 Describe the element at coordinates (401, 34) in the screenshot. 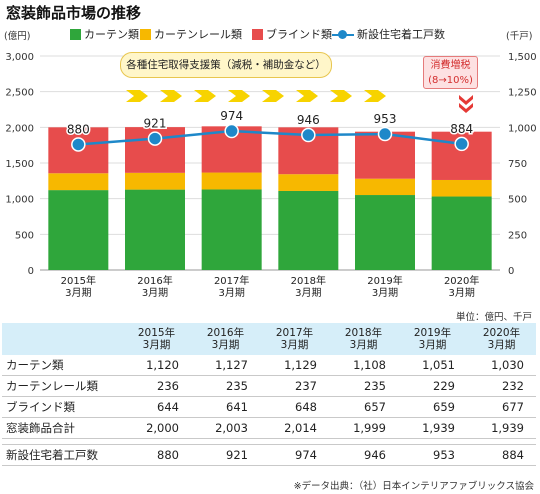

I see `legend-label-starts: 新設住宅着工戸数` at that location.